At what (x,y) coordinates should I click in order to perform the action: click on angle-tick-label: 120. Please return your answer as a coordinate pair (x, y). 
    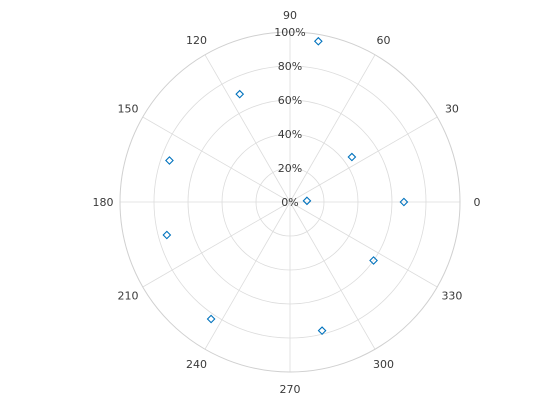
    Looking at the image, I should click on (196, 40).